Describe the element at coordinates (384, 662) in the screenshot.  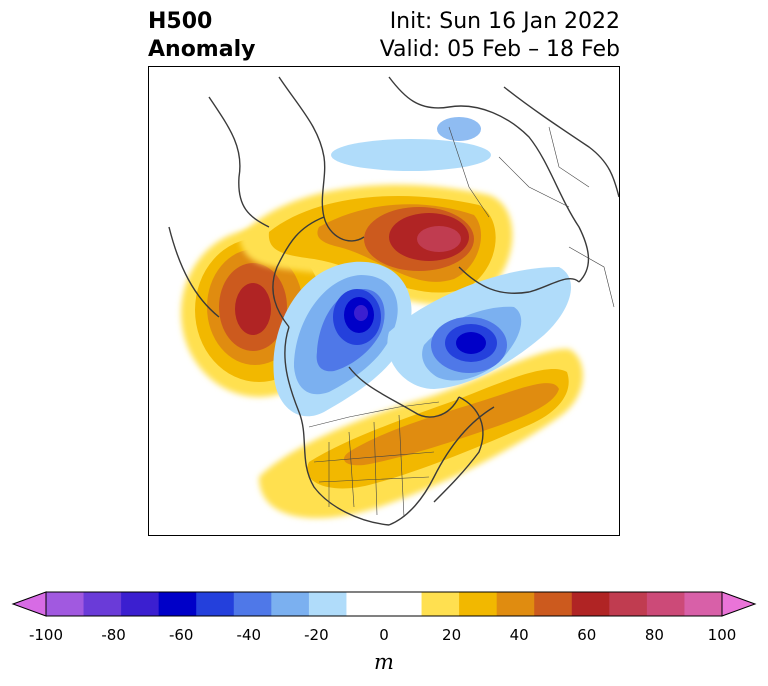
I see `colorbar-unit-label: m` at that location.